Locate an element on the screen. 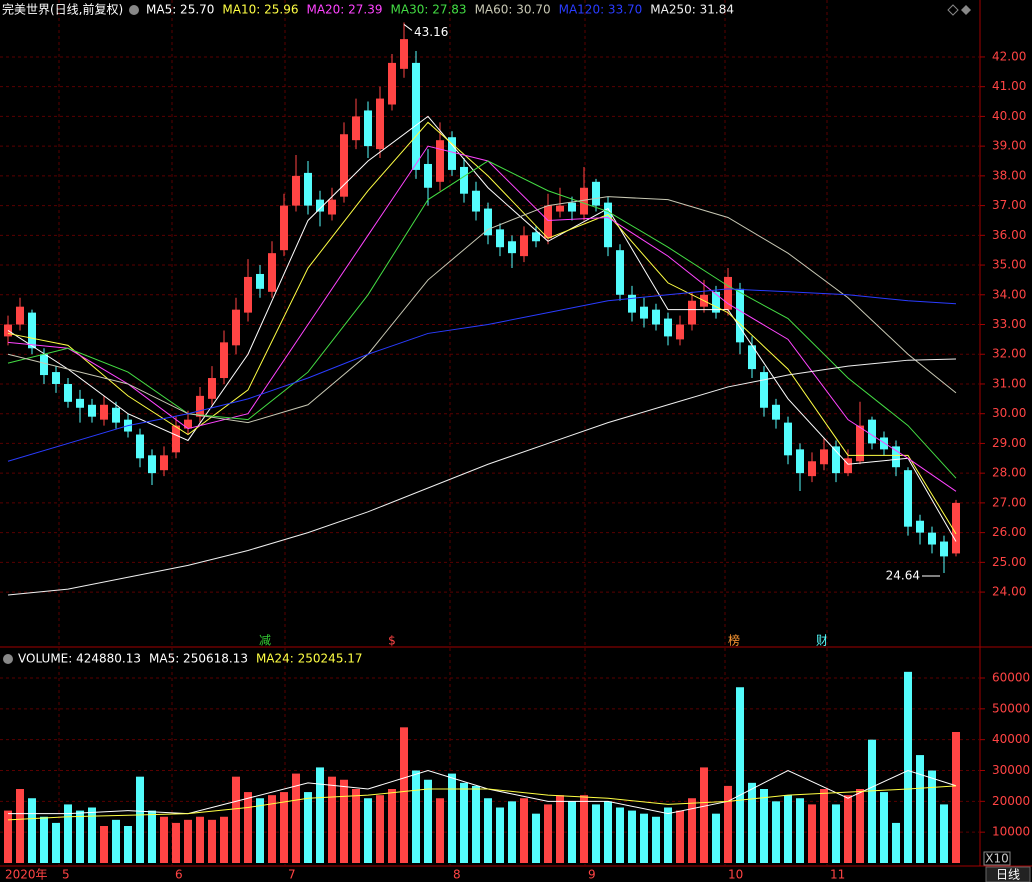 Image resolution: width=1032 pixels, height=882 pixels. collapse-icon is located at coordinates (966, 10).